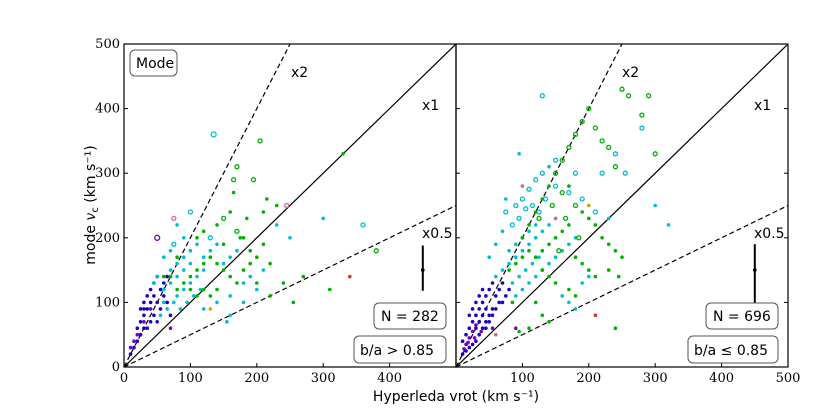 The height and width of the screenshot is (415, 830). Describe the element at coordinates (742, 317) in the screenshot. I see `right-count-label: N = 696` at that location.